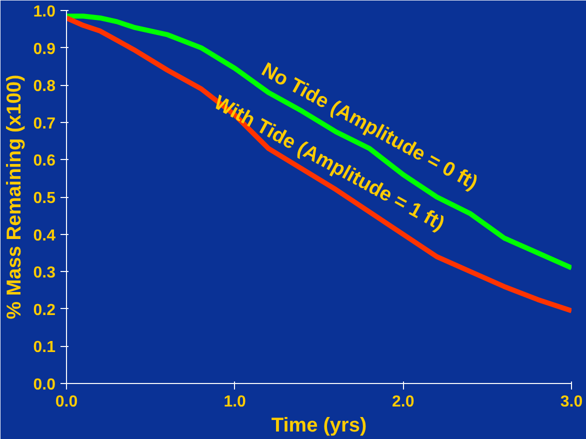 The height and width of the screenshot is (439, 586). I want to click on x-axis-title: Time (yrs), so click(319, 425).